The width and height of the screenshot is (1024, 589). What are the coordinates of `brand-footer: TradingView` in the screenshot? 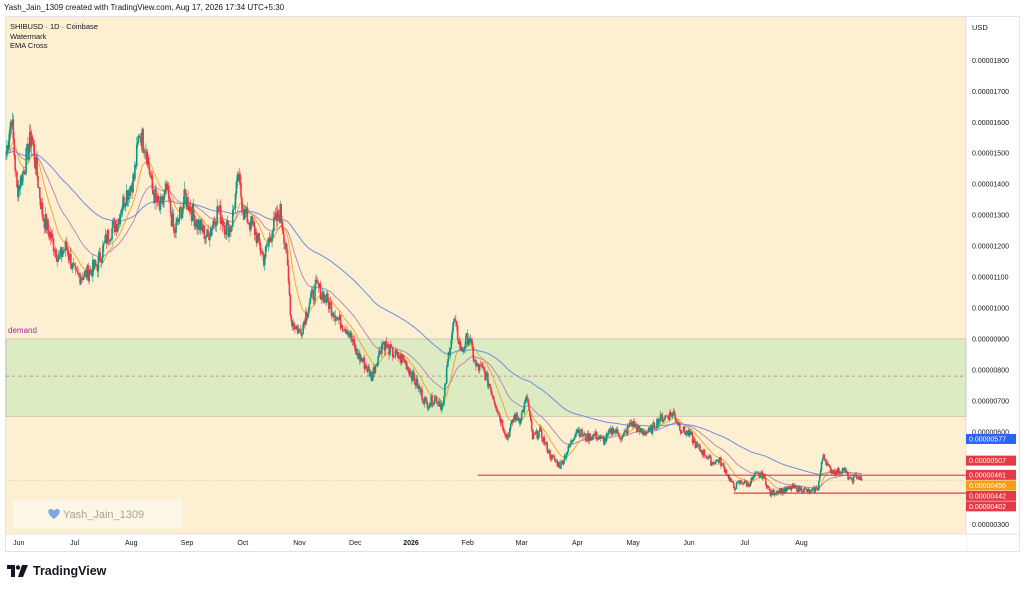 It's located at (56, 571).